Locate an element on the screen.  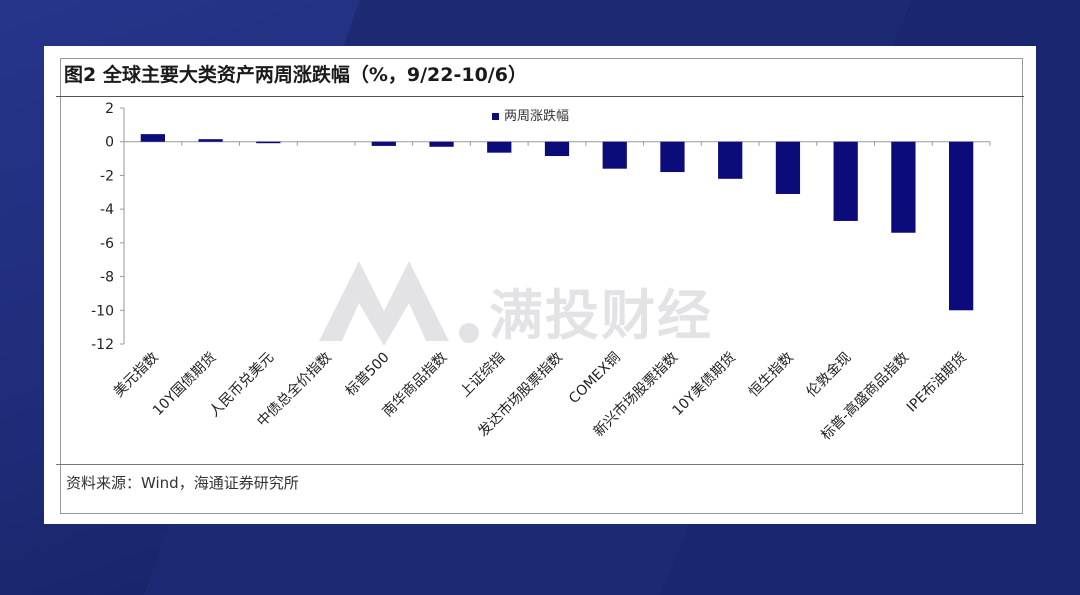
x-tick-label: COMEX铜 is located at coordinates (594, 378).